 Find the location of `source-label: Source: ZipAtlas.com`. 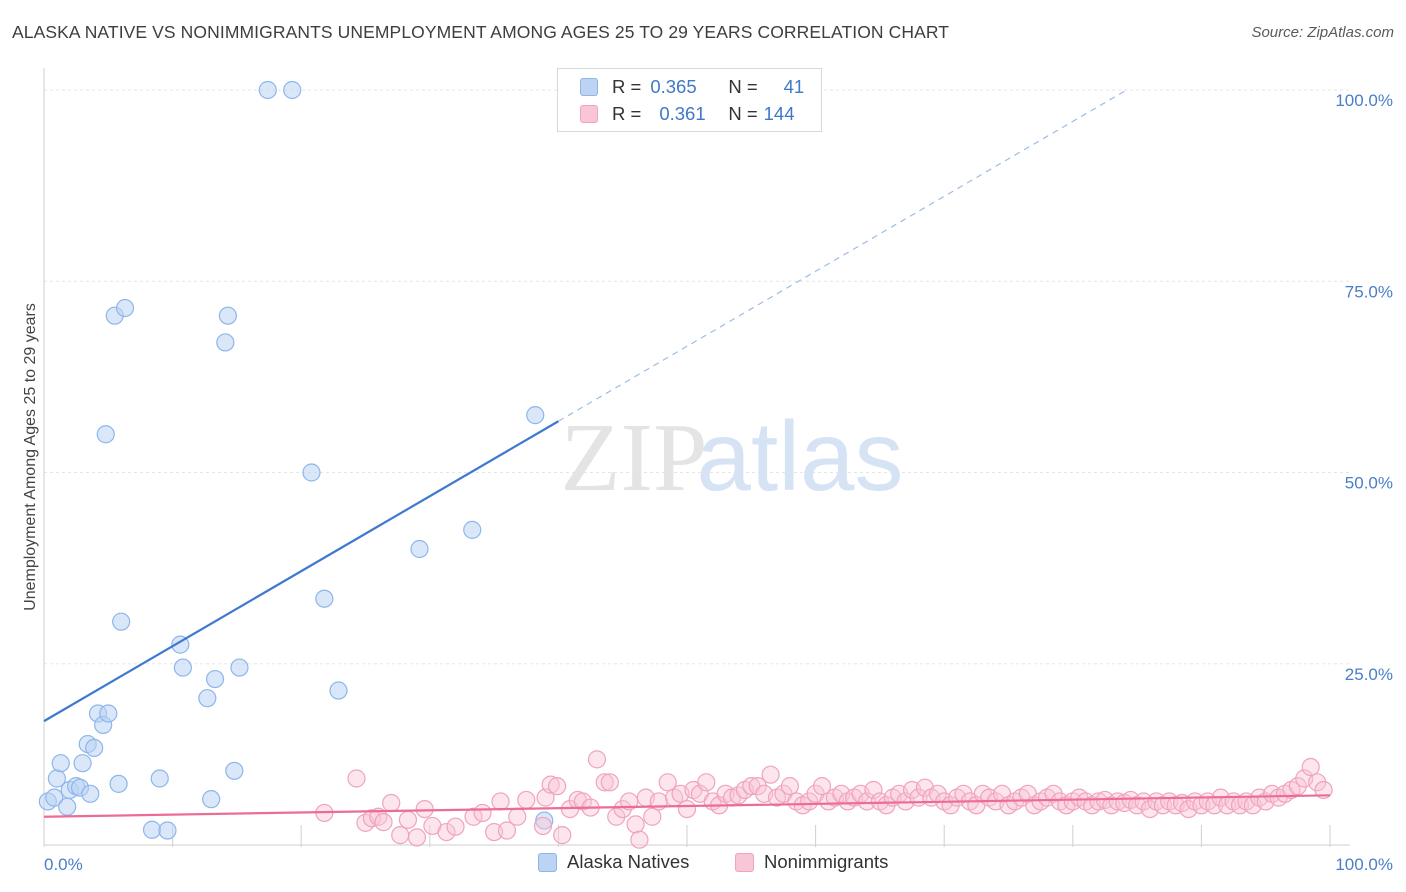

source-label: Source: ZipAtlas.com is located at coordinates (1322, 32).